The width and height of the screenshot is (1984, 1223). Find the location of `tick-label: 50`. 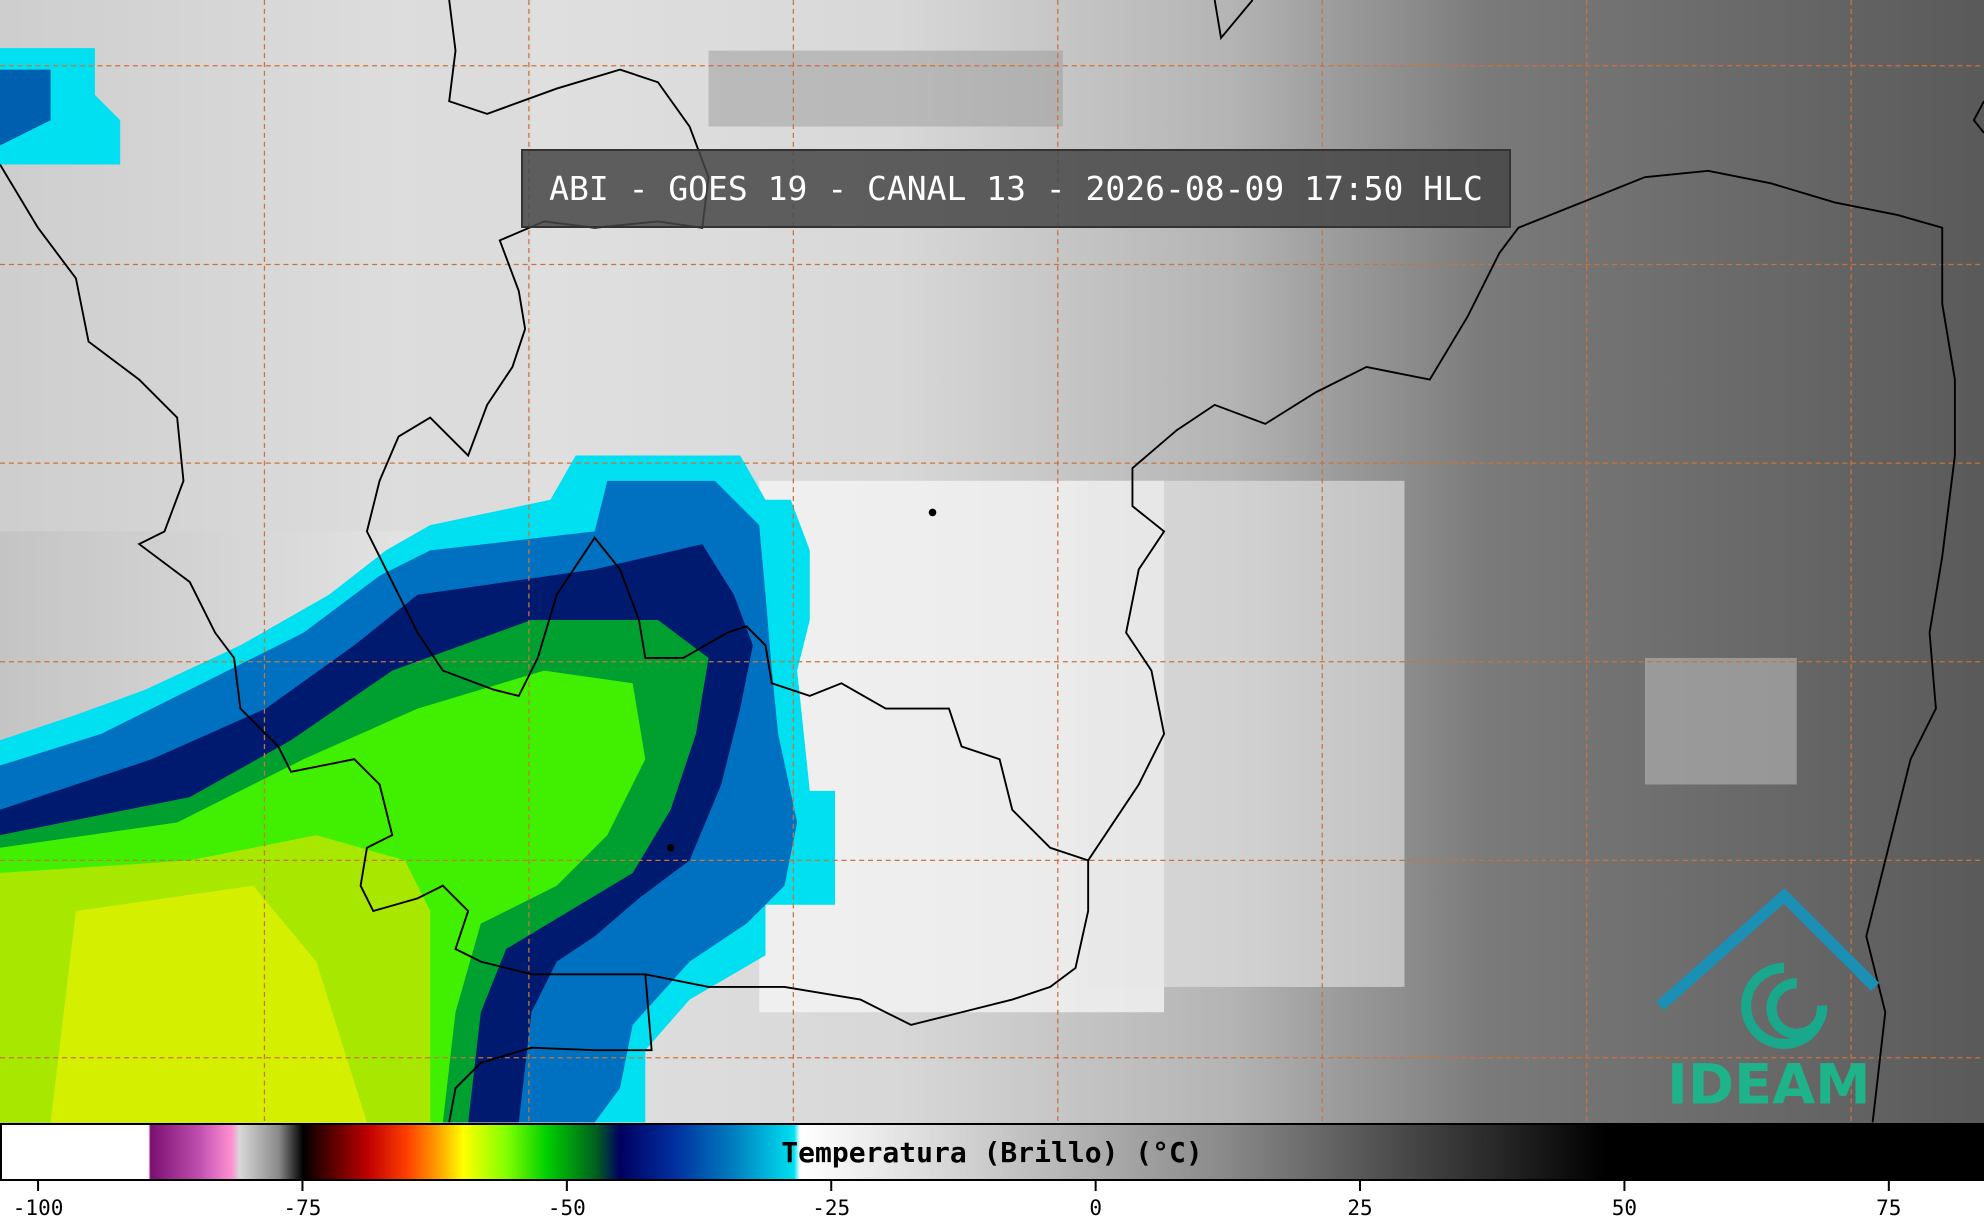

tick-label: 50 is located at coordinates (1624, 1208).